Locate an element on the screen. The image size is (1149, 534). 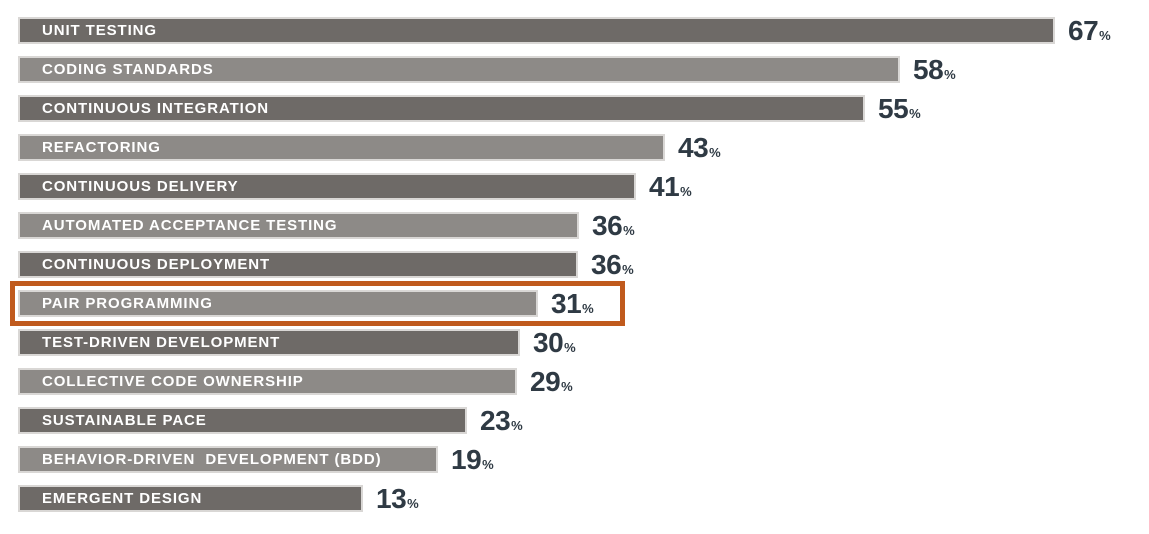
value-number: 19 is located at coordinates (466, 459).